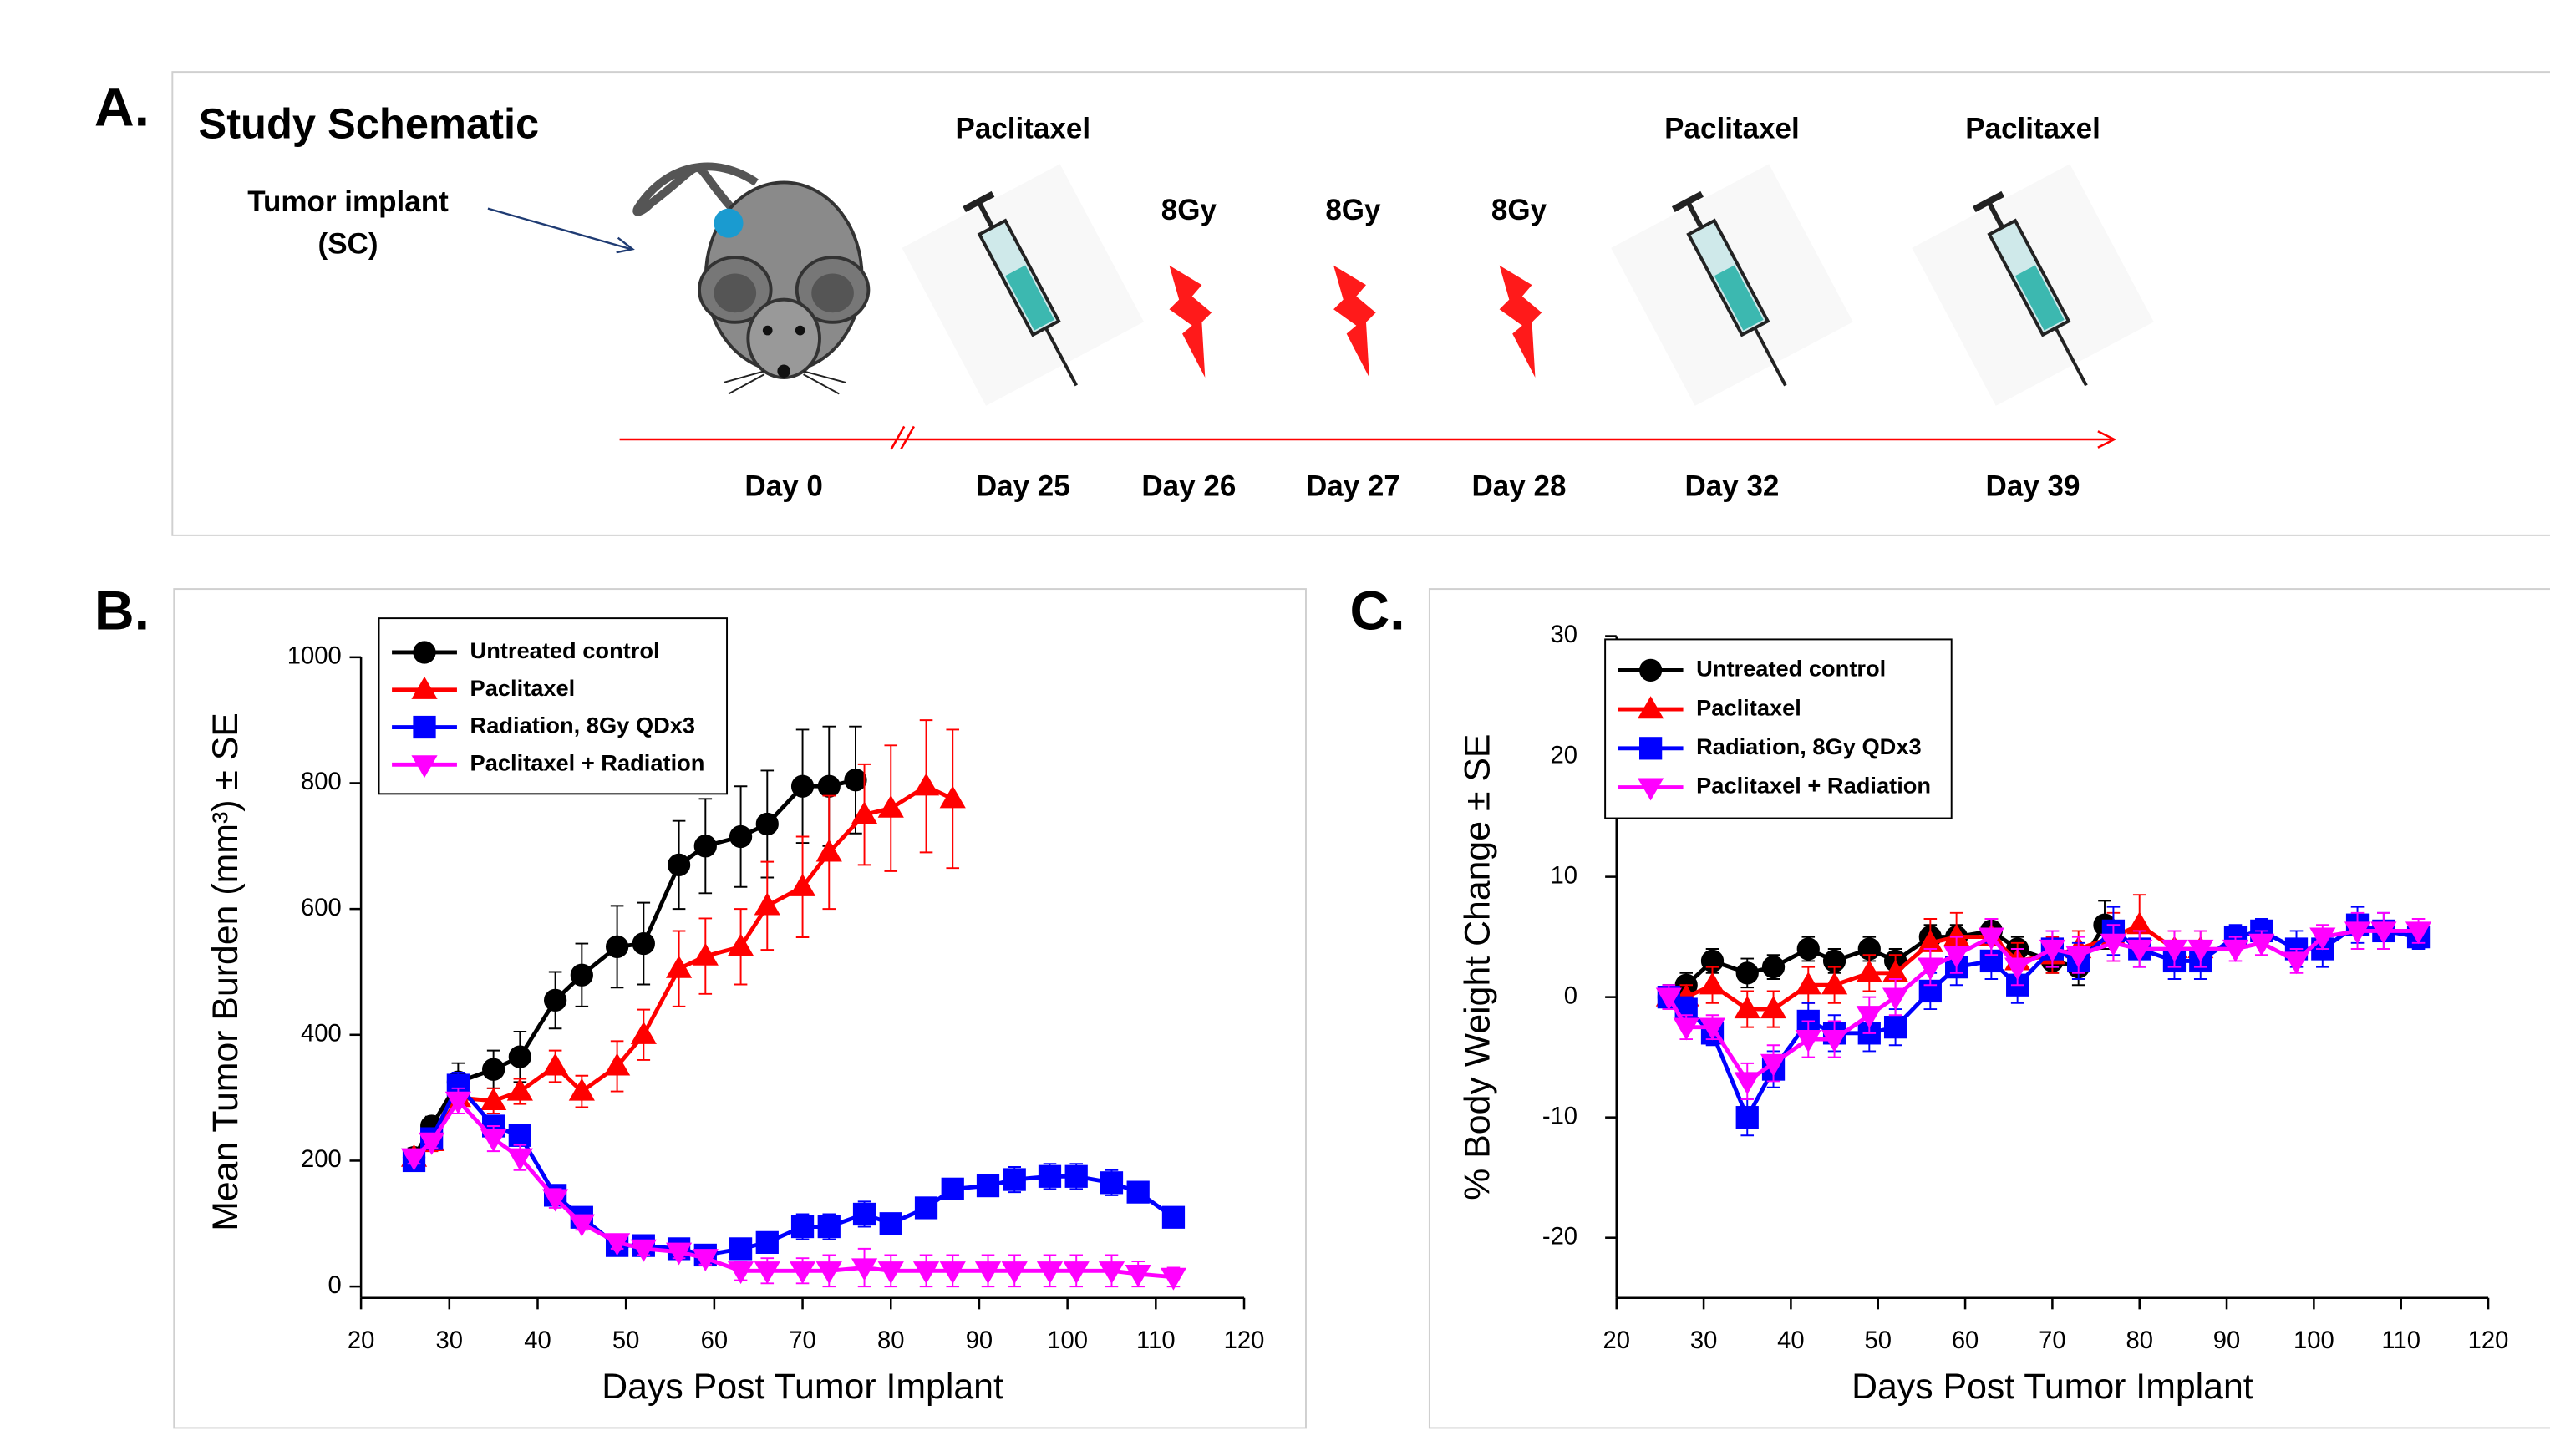  What do you see at coordinates (1244, 1340) in the screenshot?
I see `x-tick-label: 120` at bounding box center [1244, 1340].